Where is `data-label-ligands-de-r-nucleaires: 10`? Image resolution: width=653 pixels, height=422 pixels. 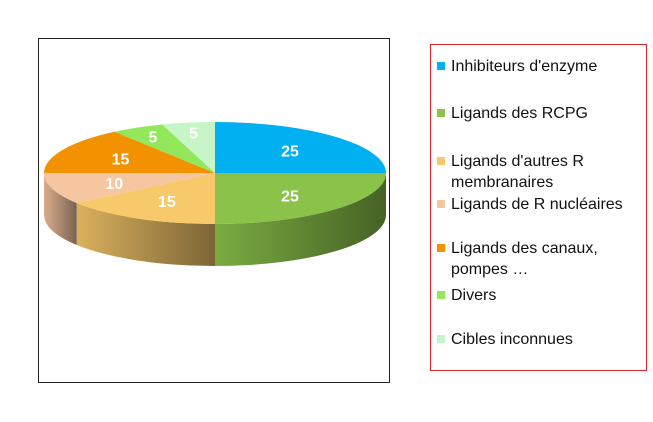 data-label-ligands-de-r-nucleaires: 10 is located at coordinates (114, 184).